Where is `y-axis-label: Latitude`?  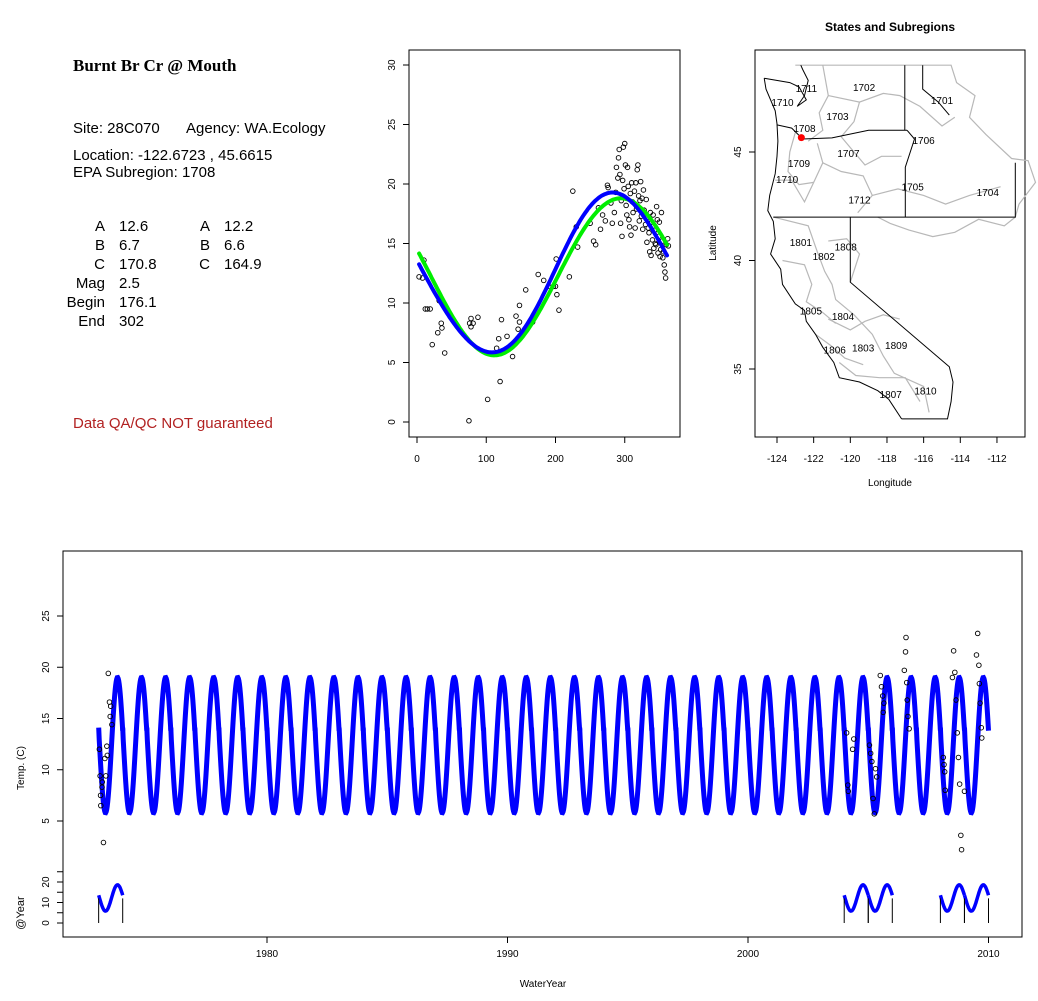 y-axis-label: Latitude is located at coordinates (713, 243).